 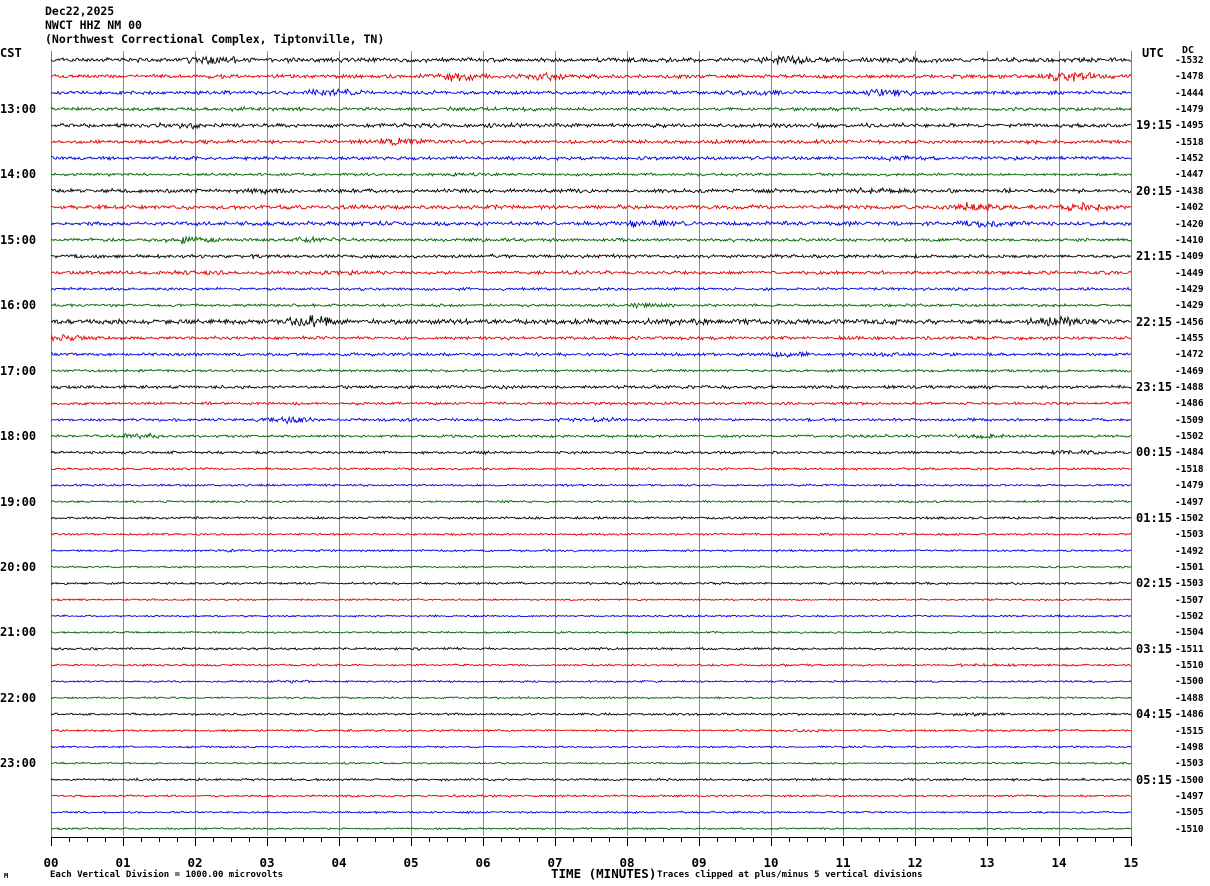 I want to click on x-axis-label-06: 06, so click(x=483, y=862).